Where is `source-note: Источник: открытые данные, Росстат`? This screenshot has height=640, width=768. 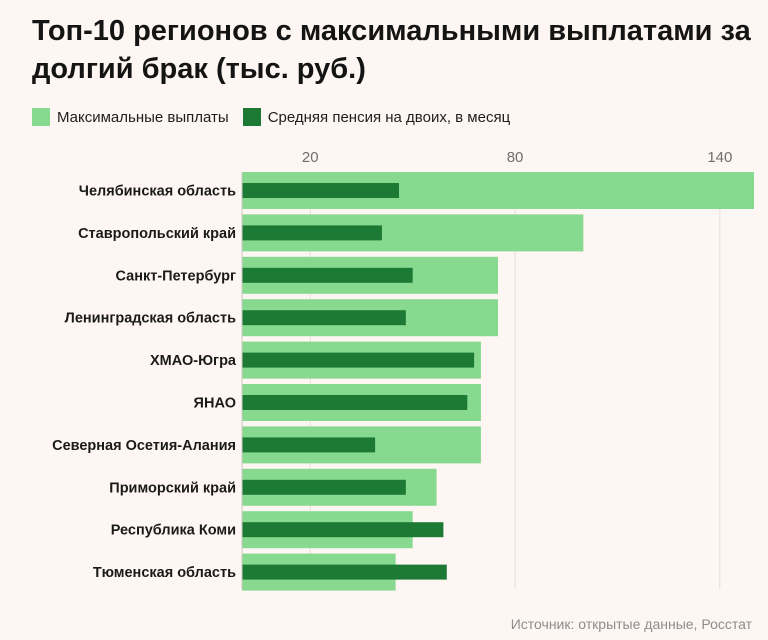 source-note: Источник: открытые данные, Росстат is located at coordinates (631, 624).